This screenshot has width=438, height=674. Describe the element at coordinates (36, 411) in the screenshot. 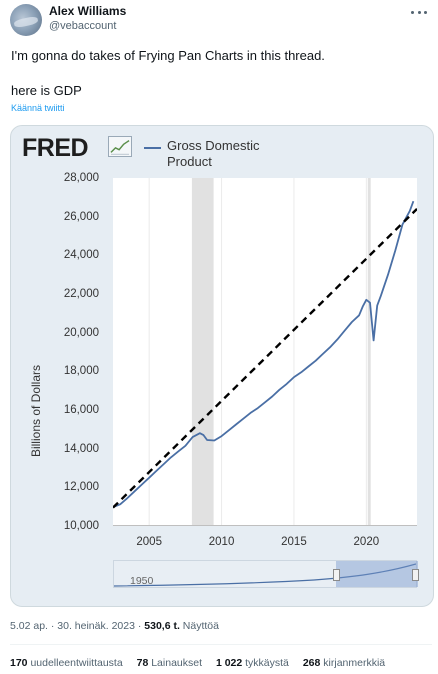

I see `y-axis-title: Billions of Dollars` at that location.